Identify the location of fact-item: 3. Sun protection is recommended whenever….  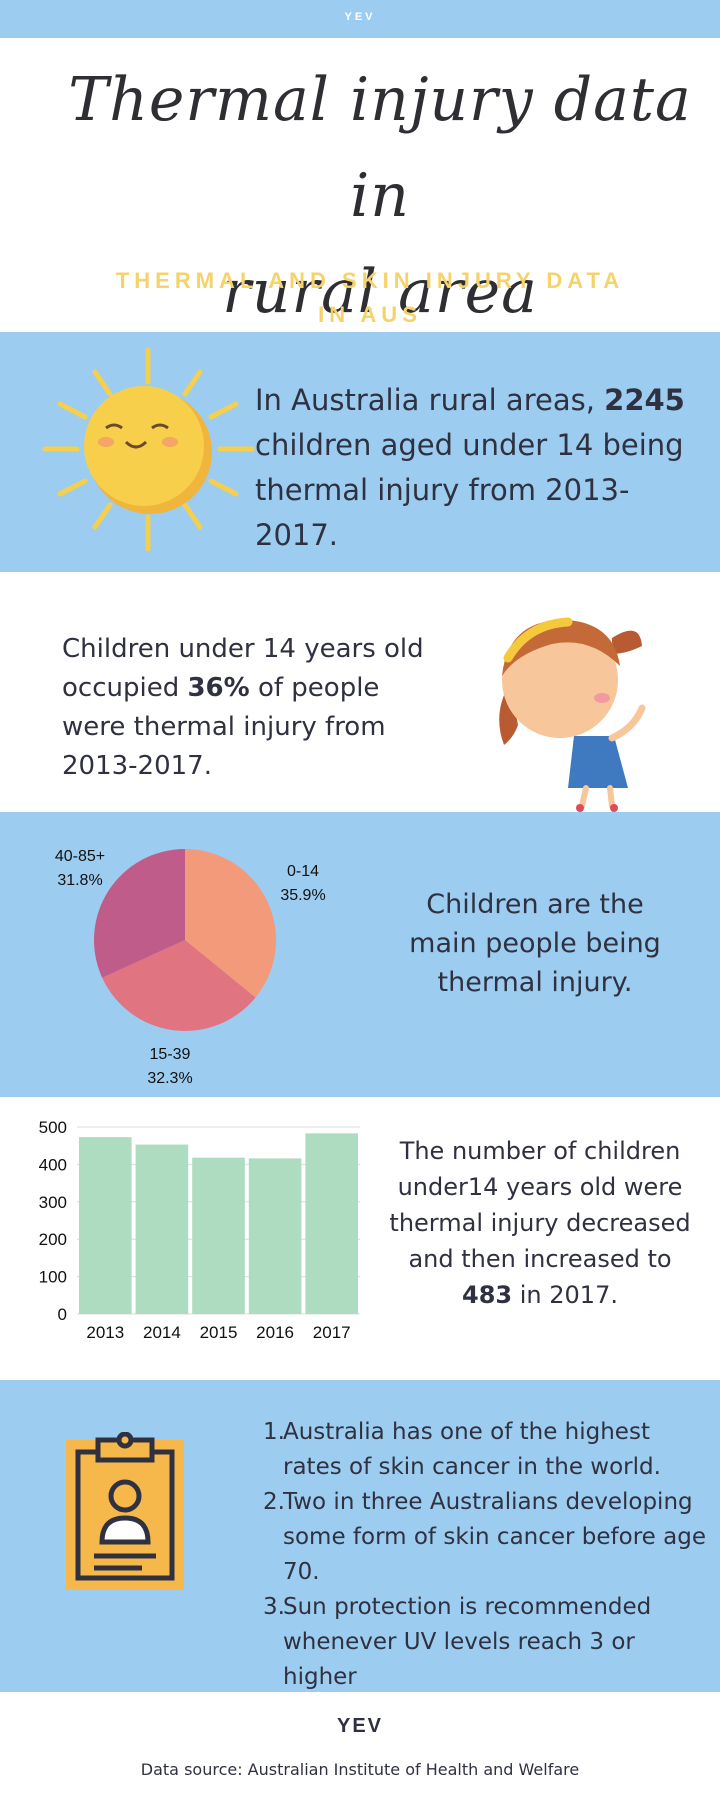
(486, 1642).